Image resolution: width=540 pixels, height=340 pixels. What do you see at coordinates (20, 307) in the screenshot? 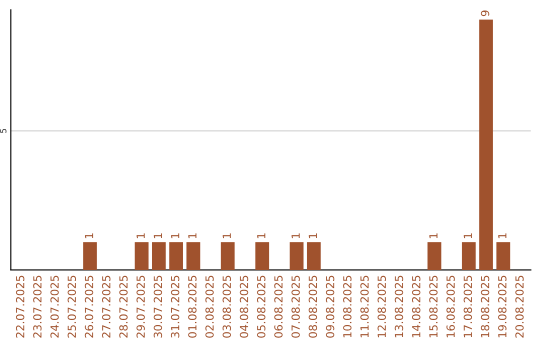
I see `x-tick-label: 22.07.2025` at bounding box center [20, 307].